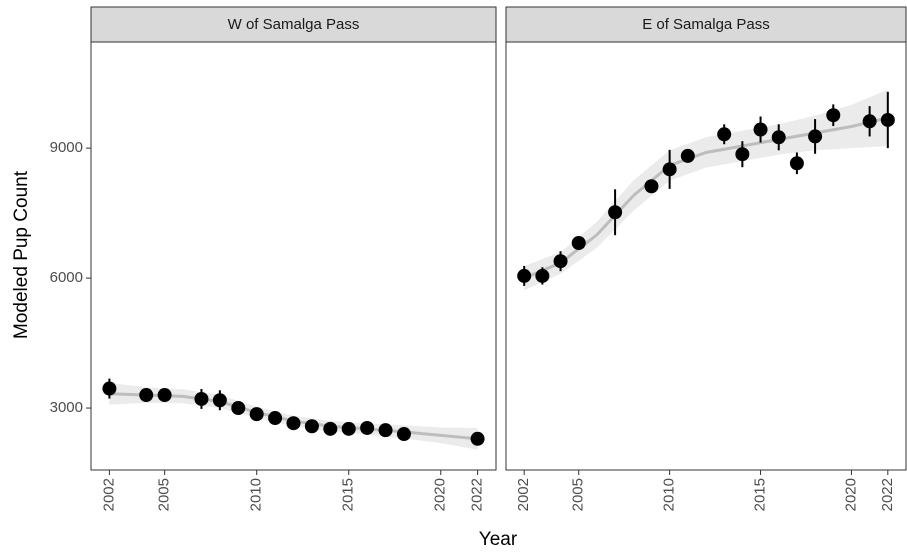 The height and width of the screenshot is (553, 907). I want to click on y-tick-label: 3000, so click(66, 407).